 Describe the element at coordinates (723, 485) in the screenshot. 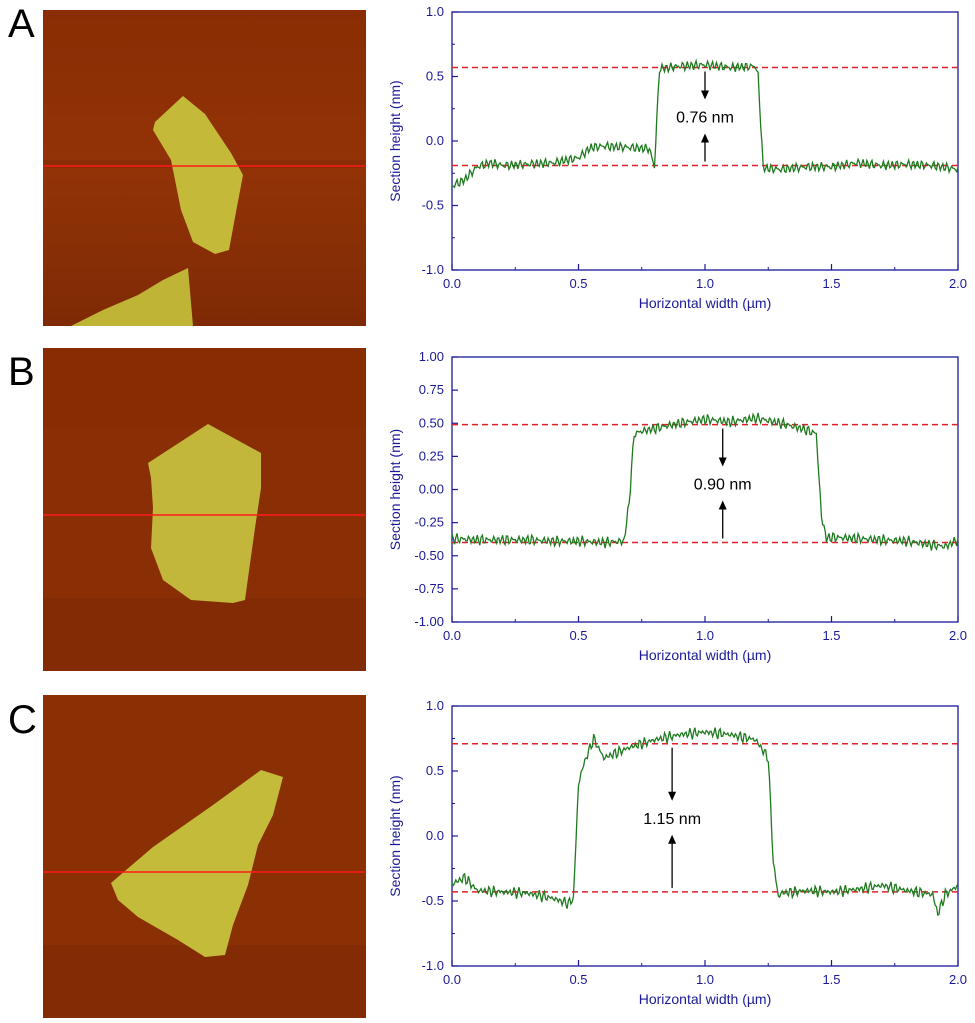

I see `step-height-annotation: 0.90 nm` at that location.